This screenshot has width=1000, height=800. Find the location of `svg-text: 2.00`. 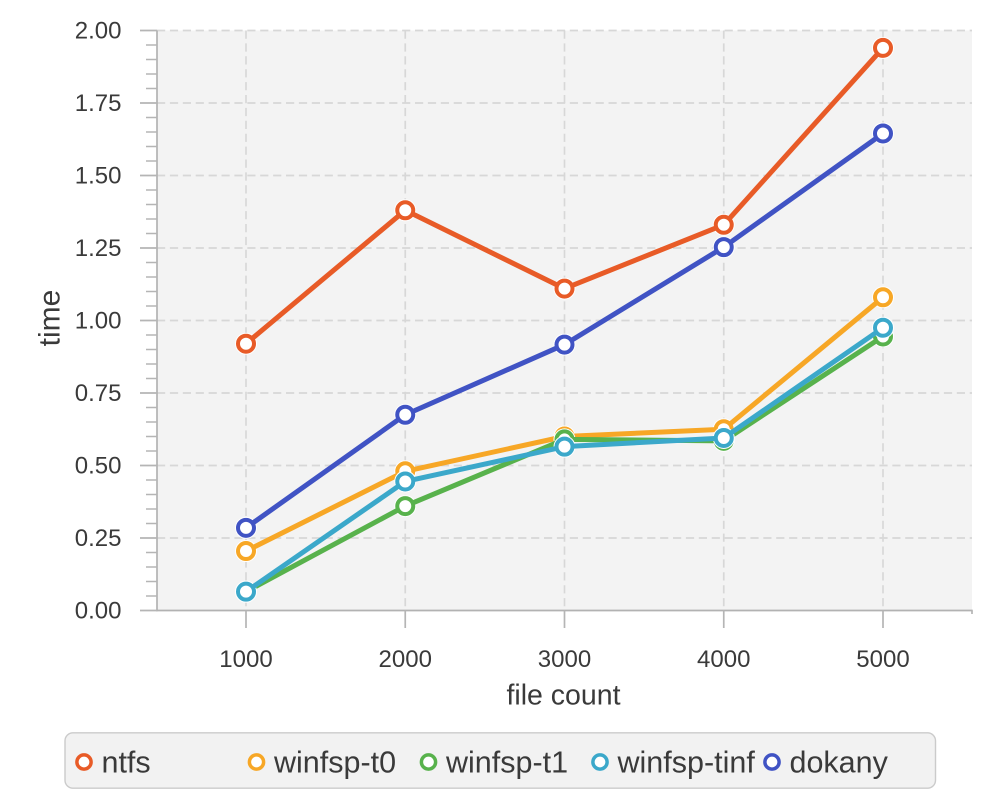

svg-text: 2.00 is located at coordinates (98, 31).